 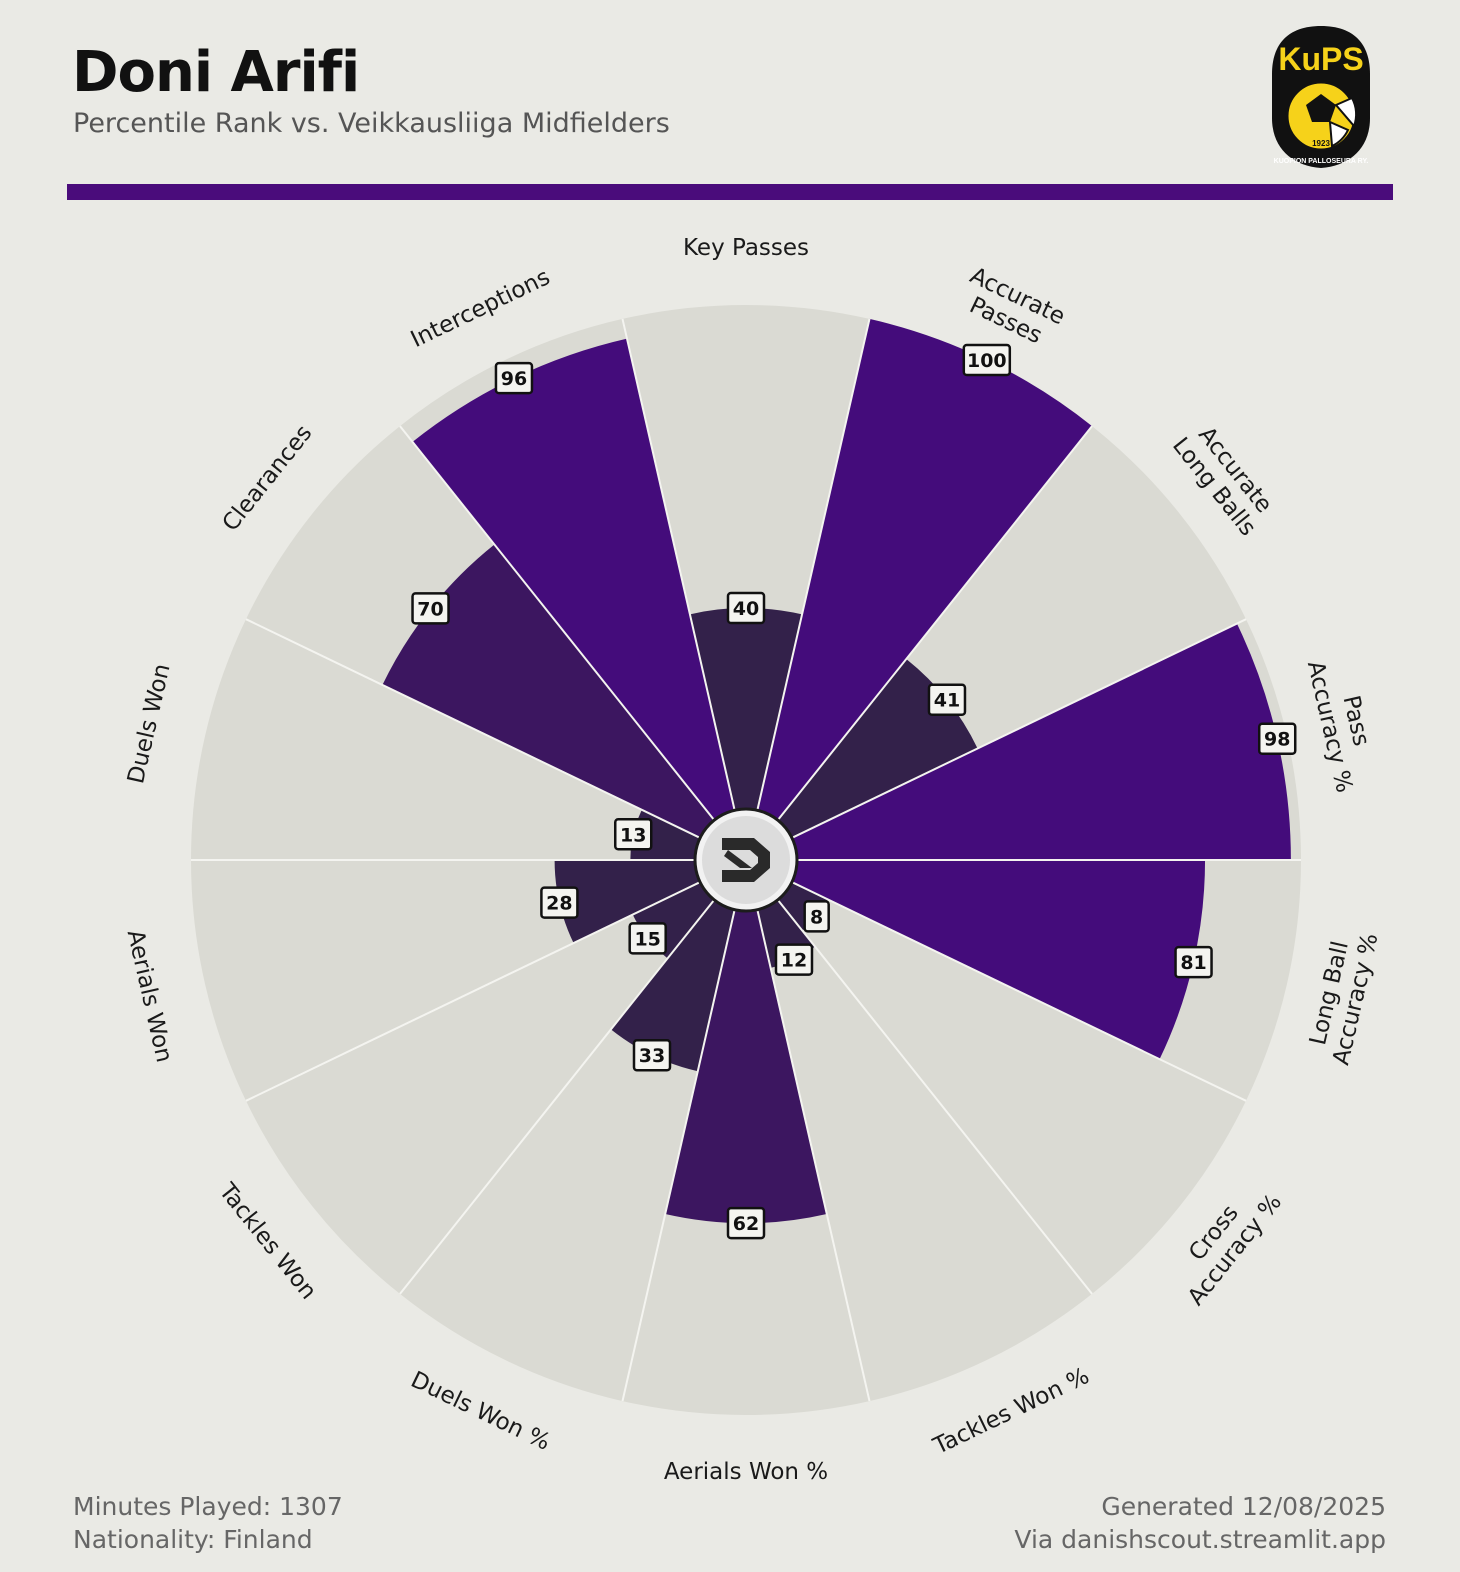 I want to click on slice-bg-tackles-won, so click(x=480, y=1087).